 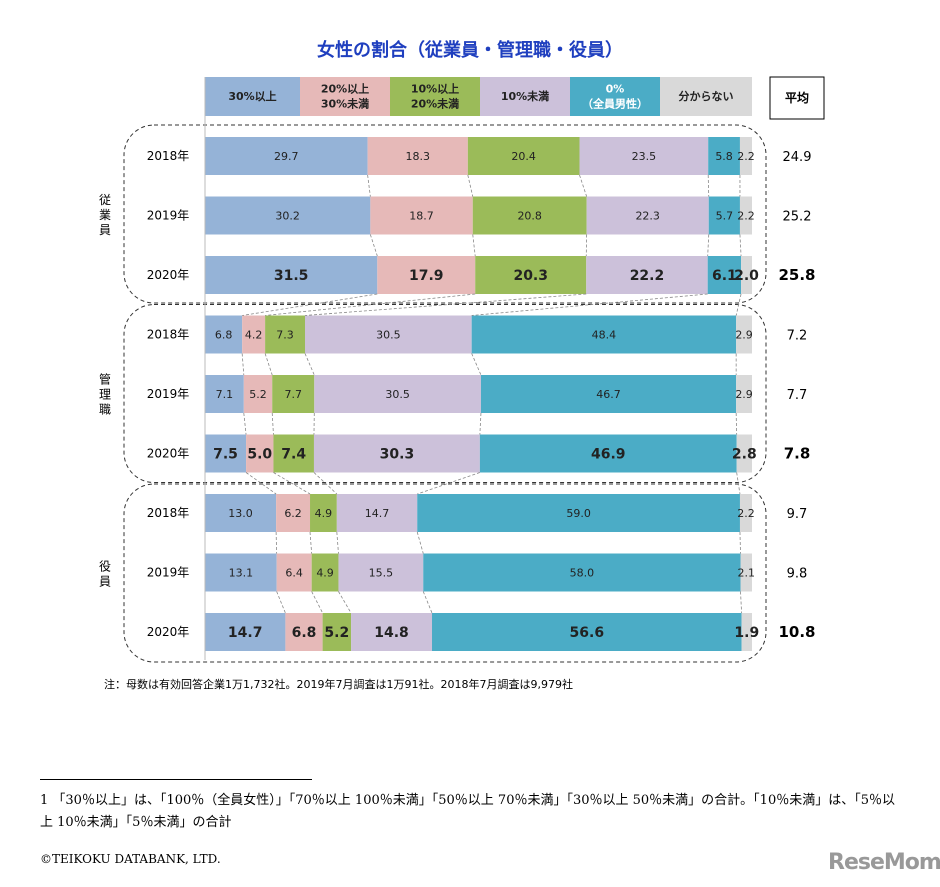 What do you see at coordinates (525, 96) in the screenshot?
I see `legend-label: 10%未満` at bounding box center [525, 96].